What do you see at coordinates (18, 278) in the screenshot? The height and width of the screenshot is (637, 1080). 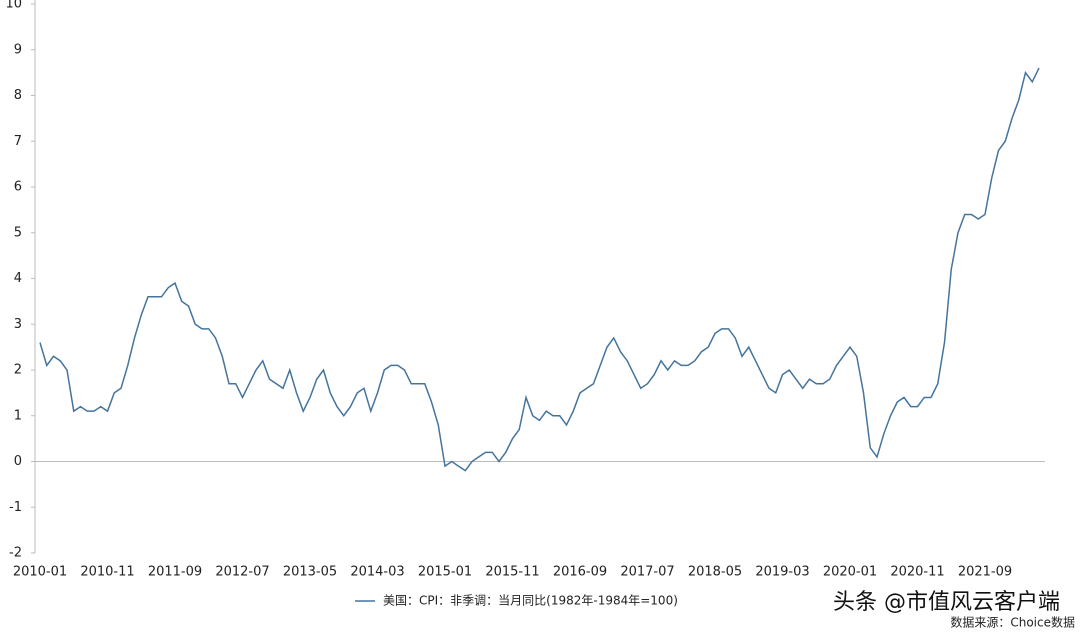 I see `y-tick-label: 4` at bounding box center [18, 278].